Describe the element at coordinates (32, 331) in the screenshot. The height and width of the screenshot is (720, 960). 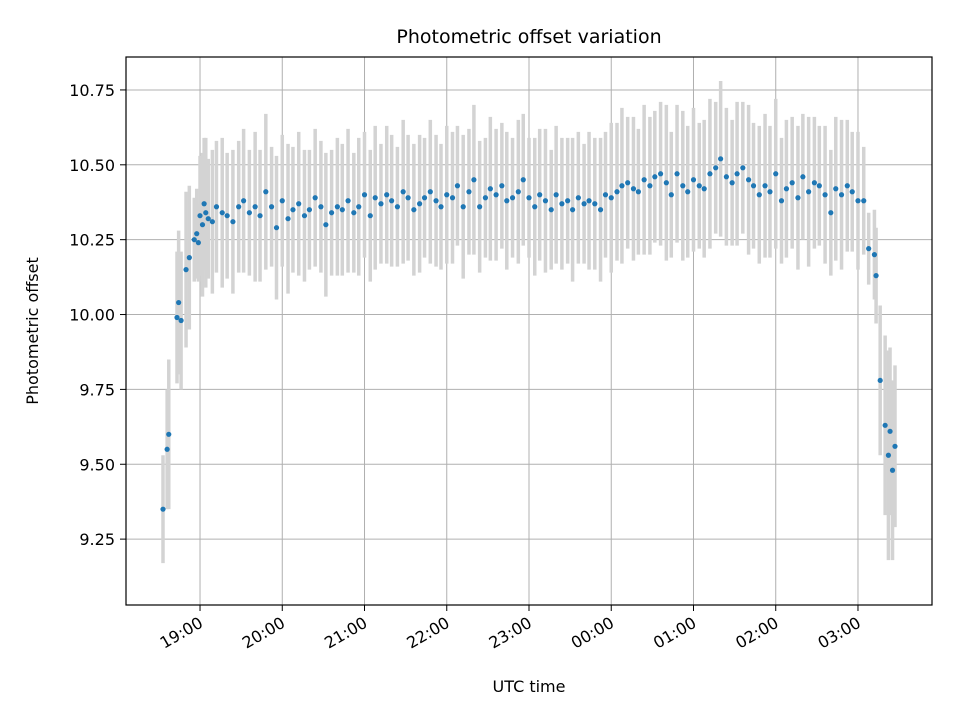
I see `y-axis-title: Photometric offset` at that location.